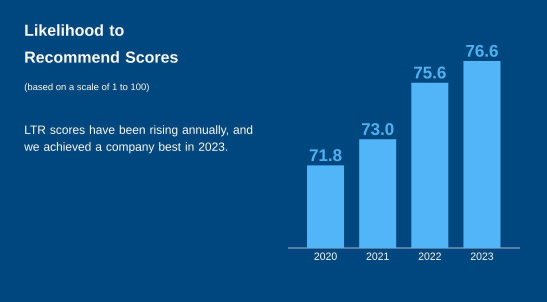  What do you see at coordinates (86, 87) in the screenshot?
I see `text: (based on a scale of 1 to 100)` at bounding box center [86, 87].